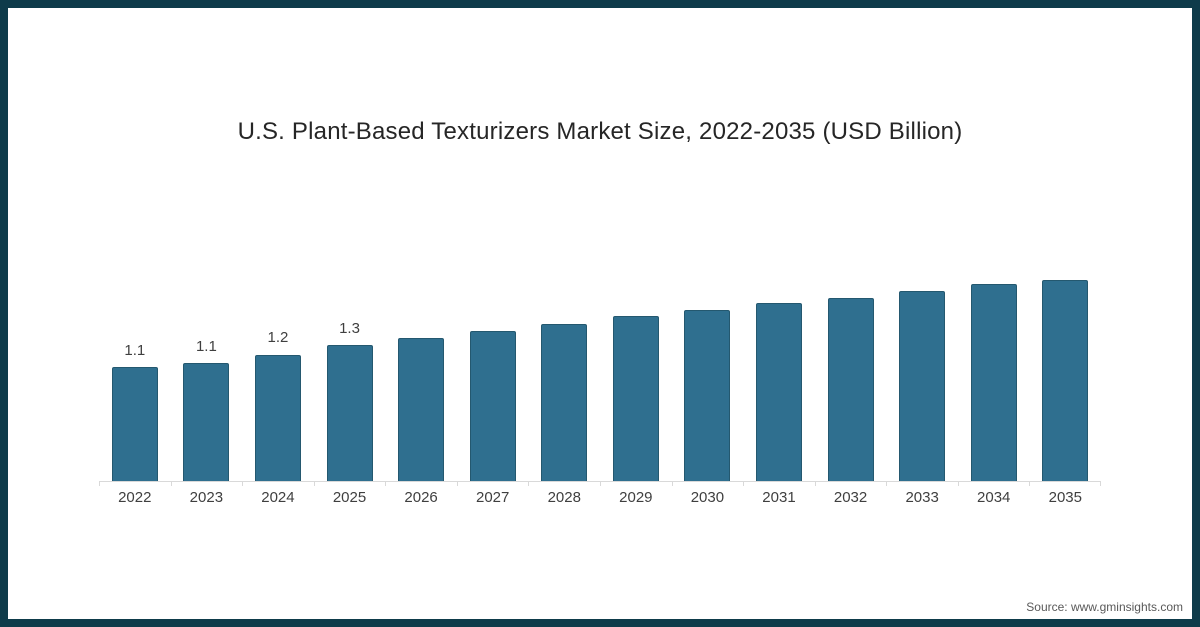 The height and width of the screenshot is (627, 1200). I want to click on x-tick-label-2025: 2025, so click(349, 497).